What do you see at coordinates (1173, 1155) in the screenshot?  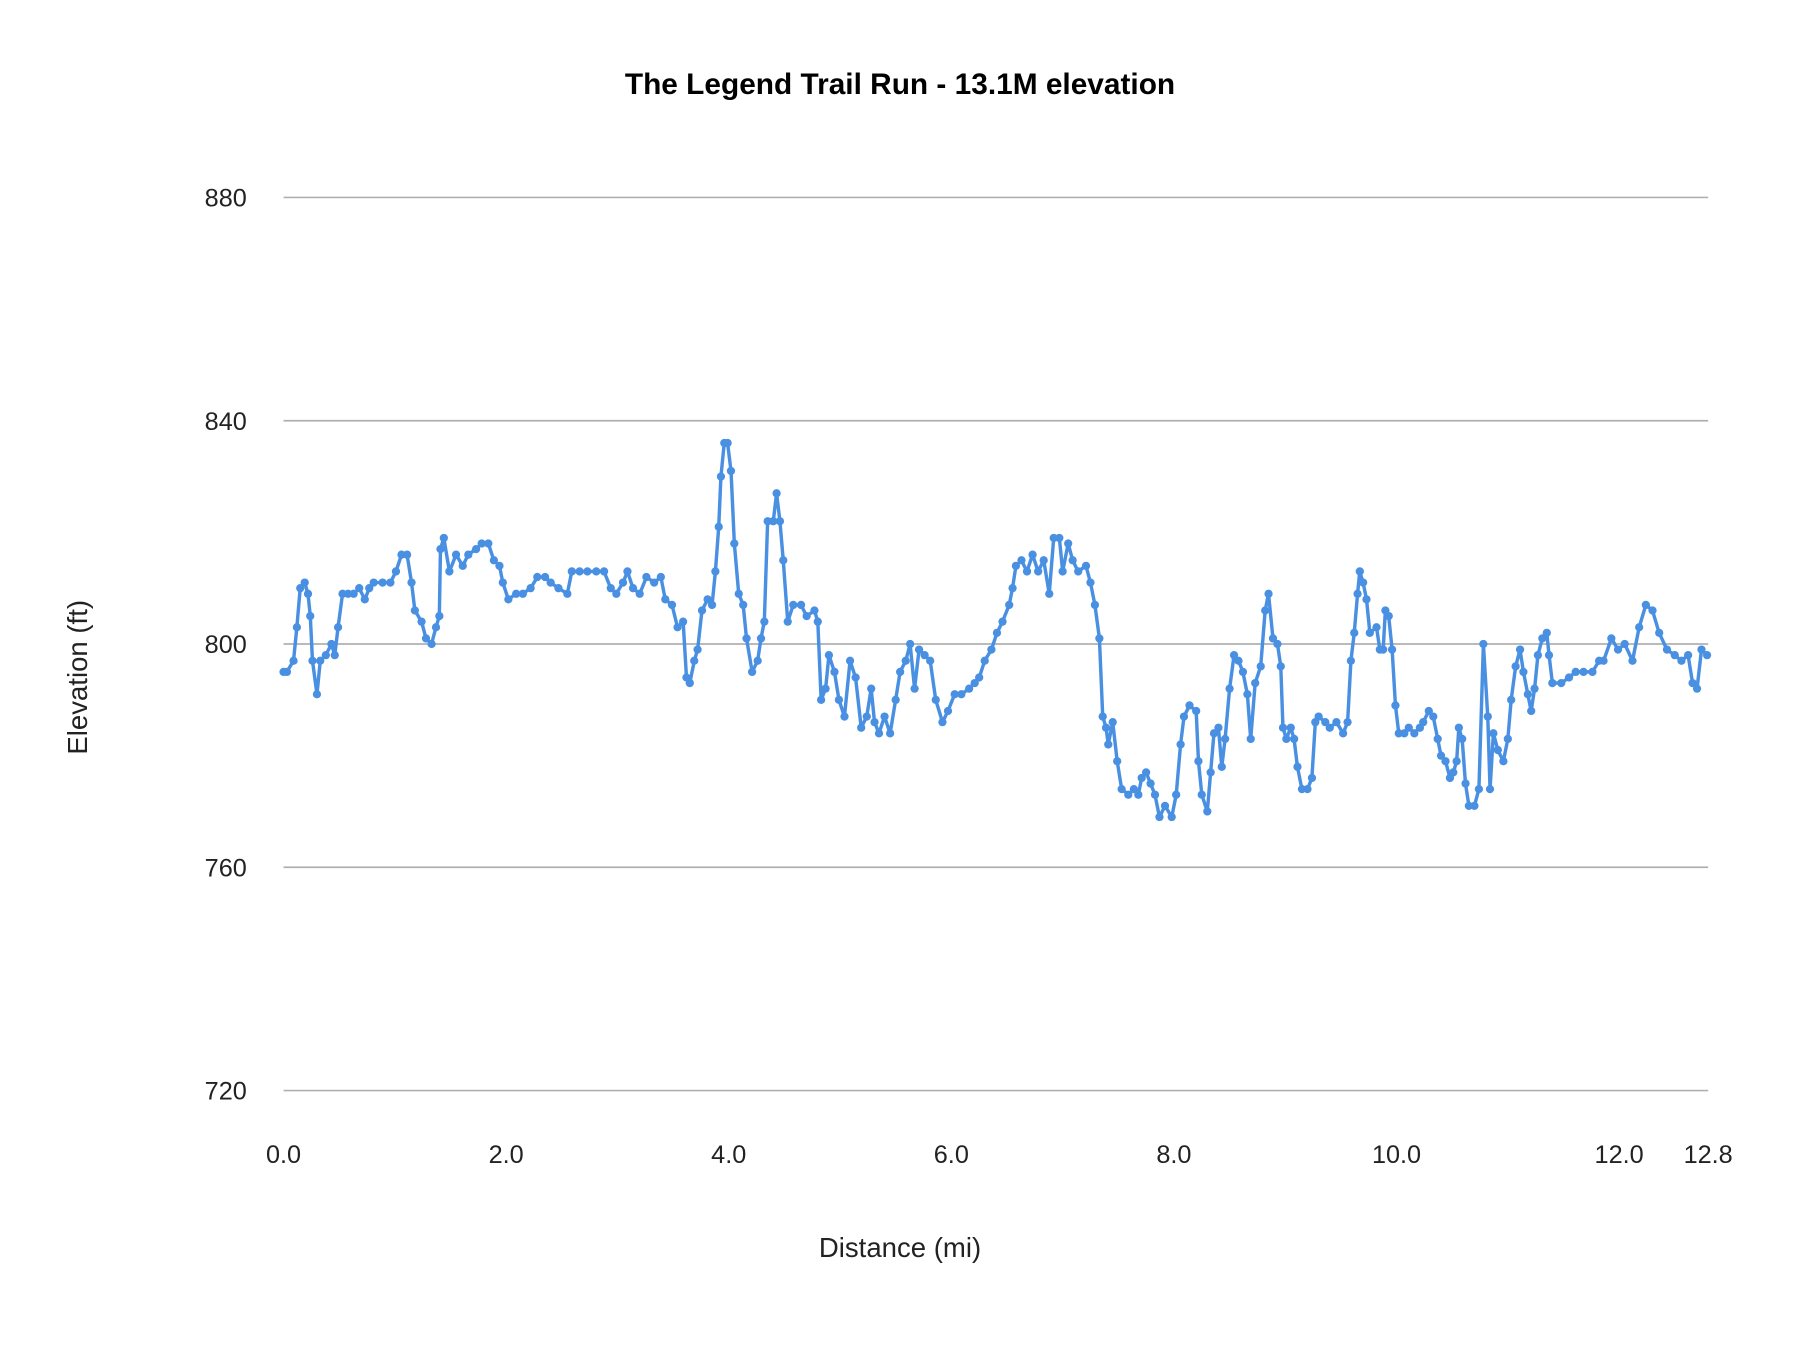 I see `x-tick-label: 8.0` at bounding box center [1173, 1155].